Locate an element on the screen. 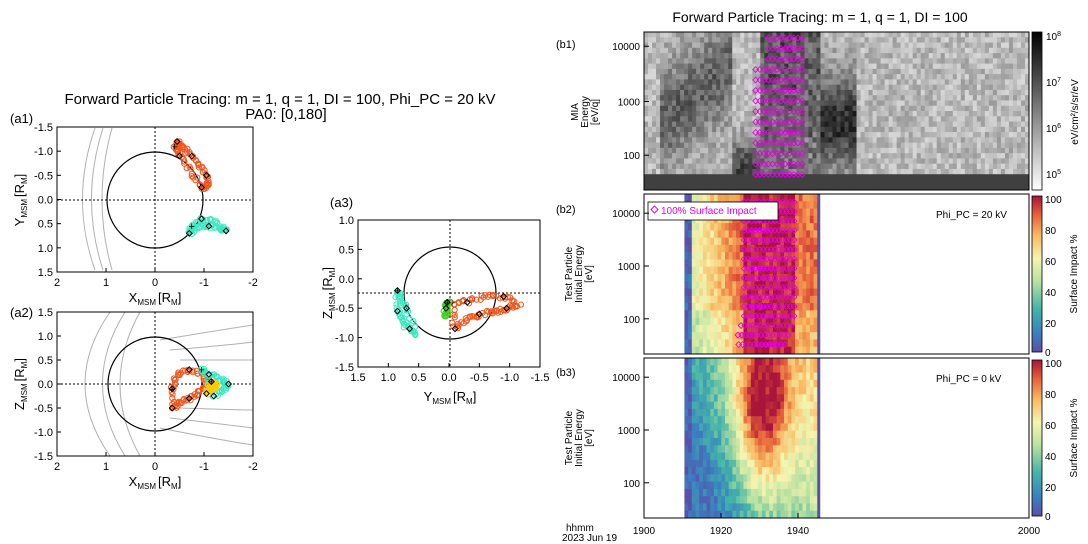  x-tick-label: 0 is located at coordinates (155, 467).